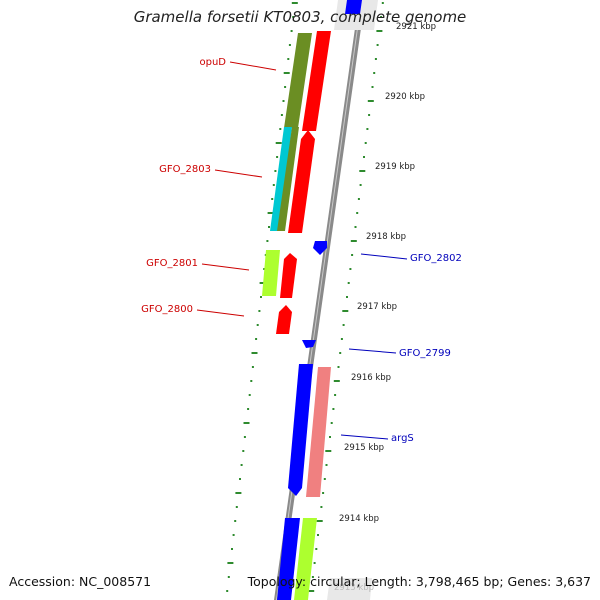  What do you see at coordinates (359, 519) in the screenshot?
I see `scale-label: 2914 kbp` at bounding box center [359, 519].